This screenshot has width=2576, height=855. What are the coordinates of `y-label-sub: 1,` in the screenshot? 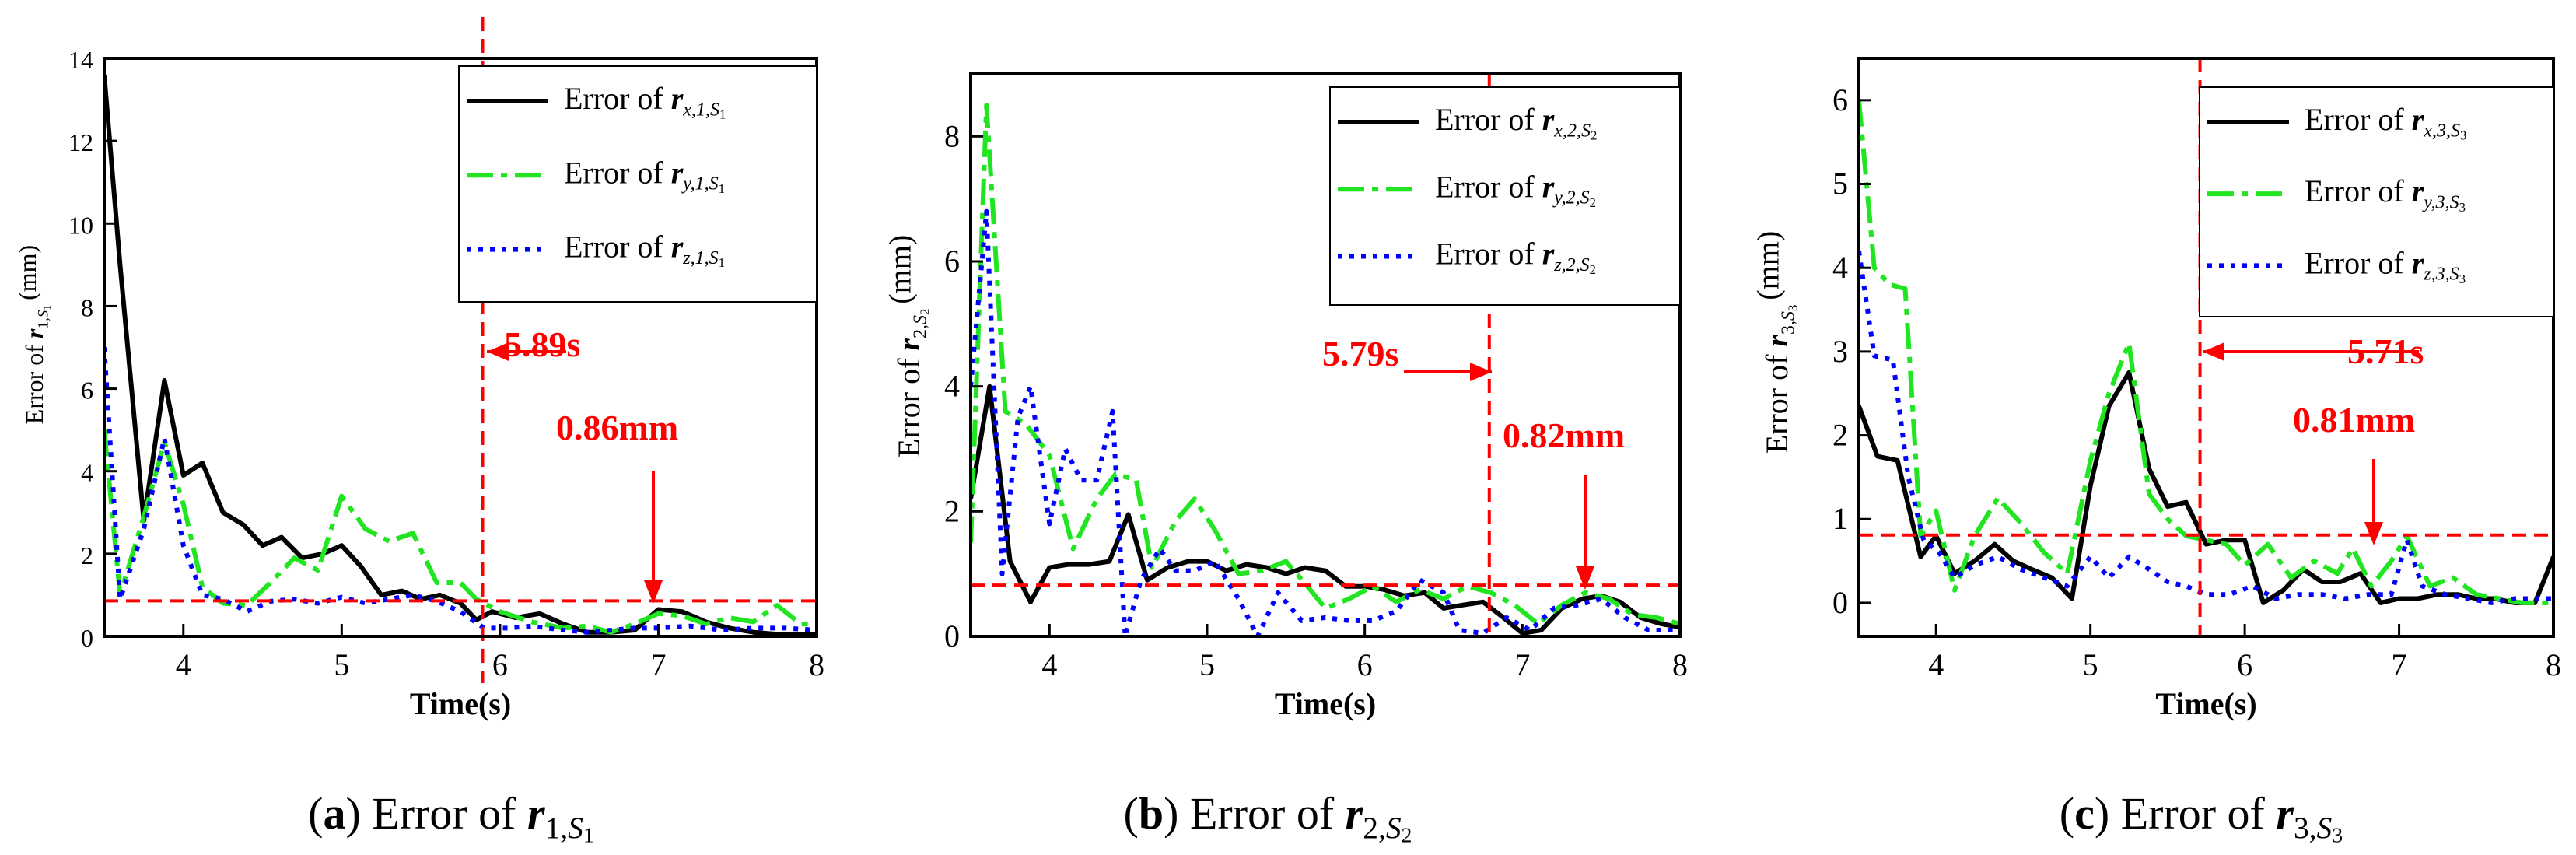 It's located at (44, 322).